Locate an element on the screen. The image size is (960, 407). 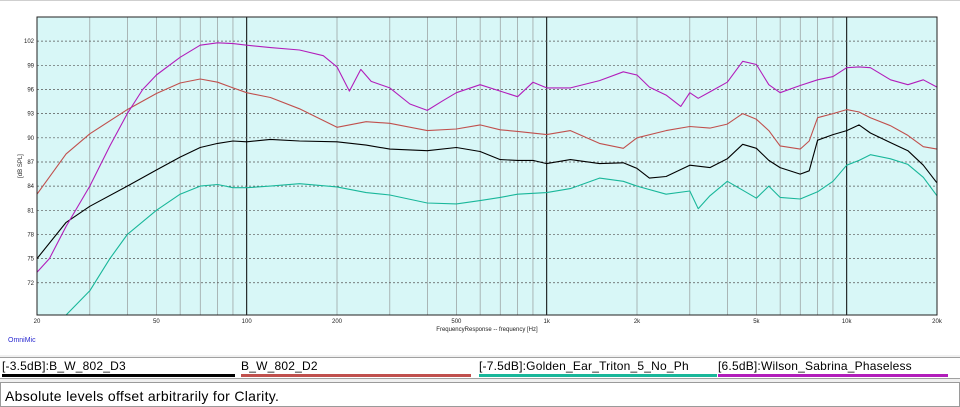
y-tick-labels: 72 75 78 81 84 87 90 93 96 99 102 is located at coordinates (29, 163).